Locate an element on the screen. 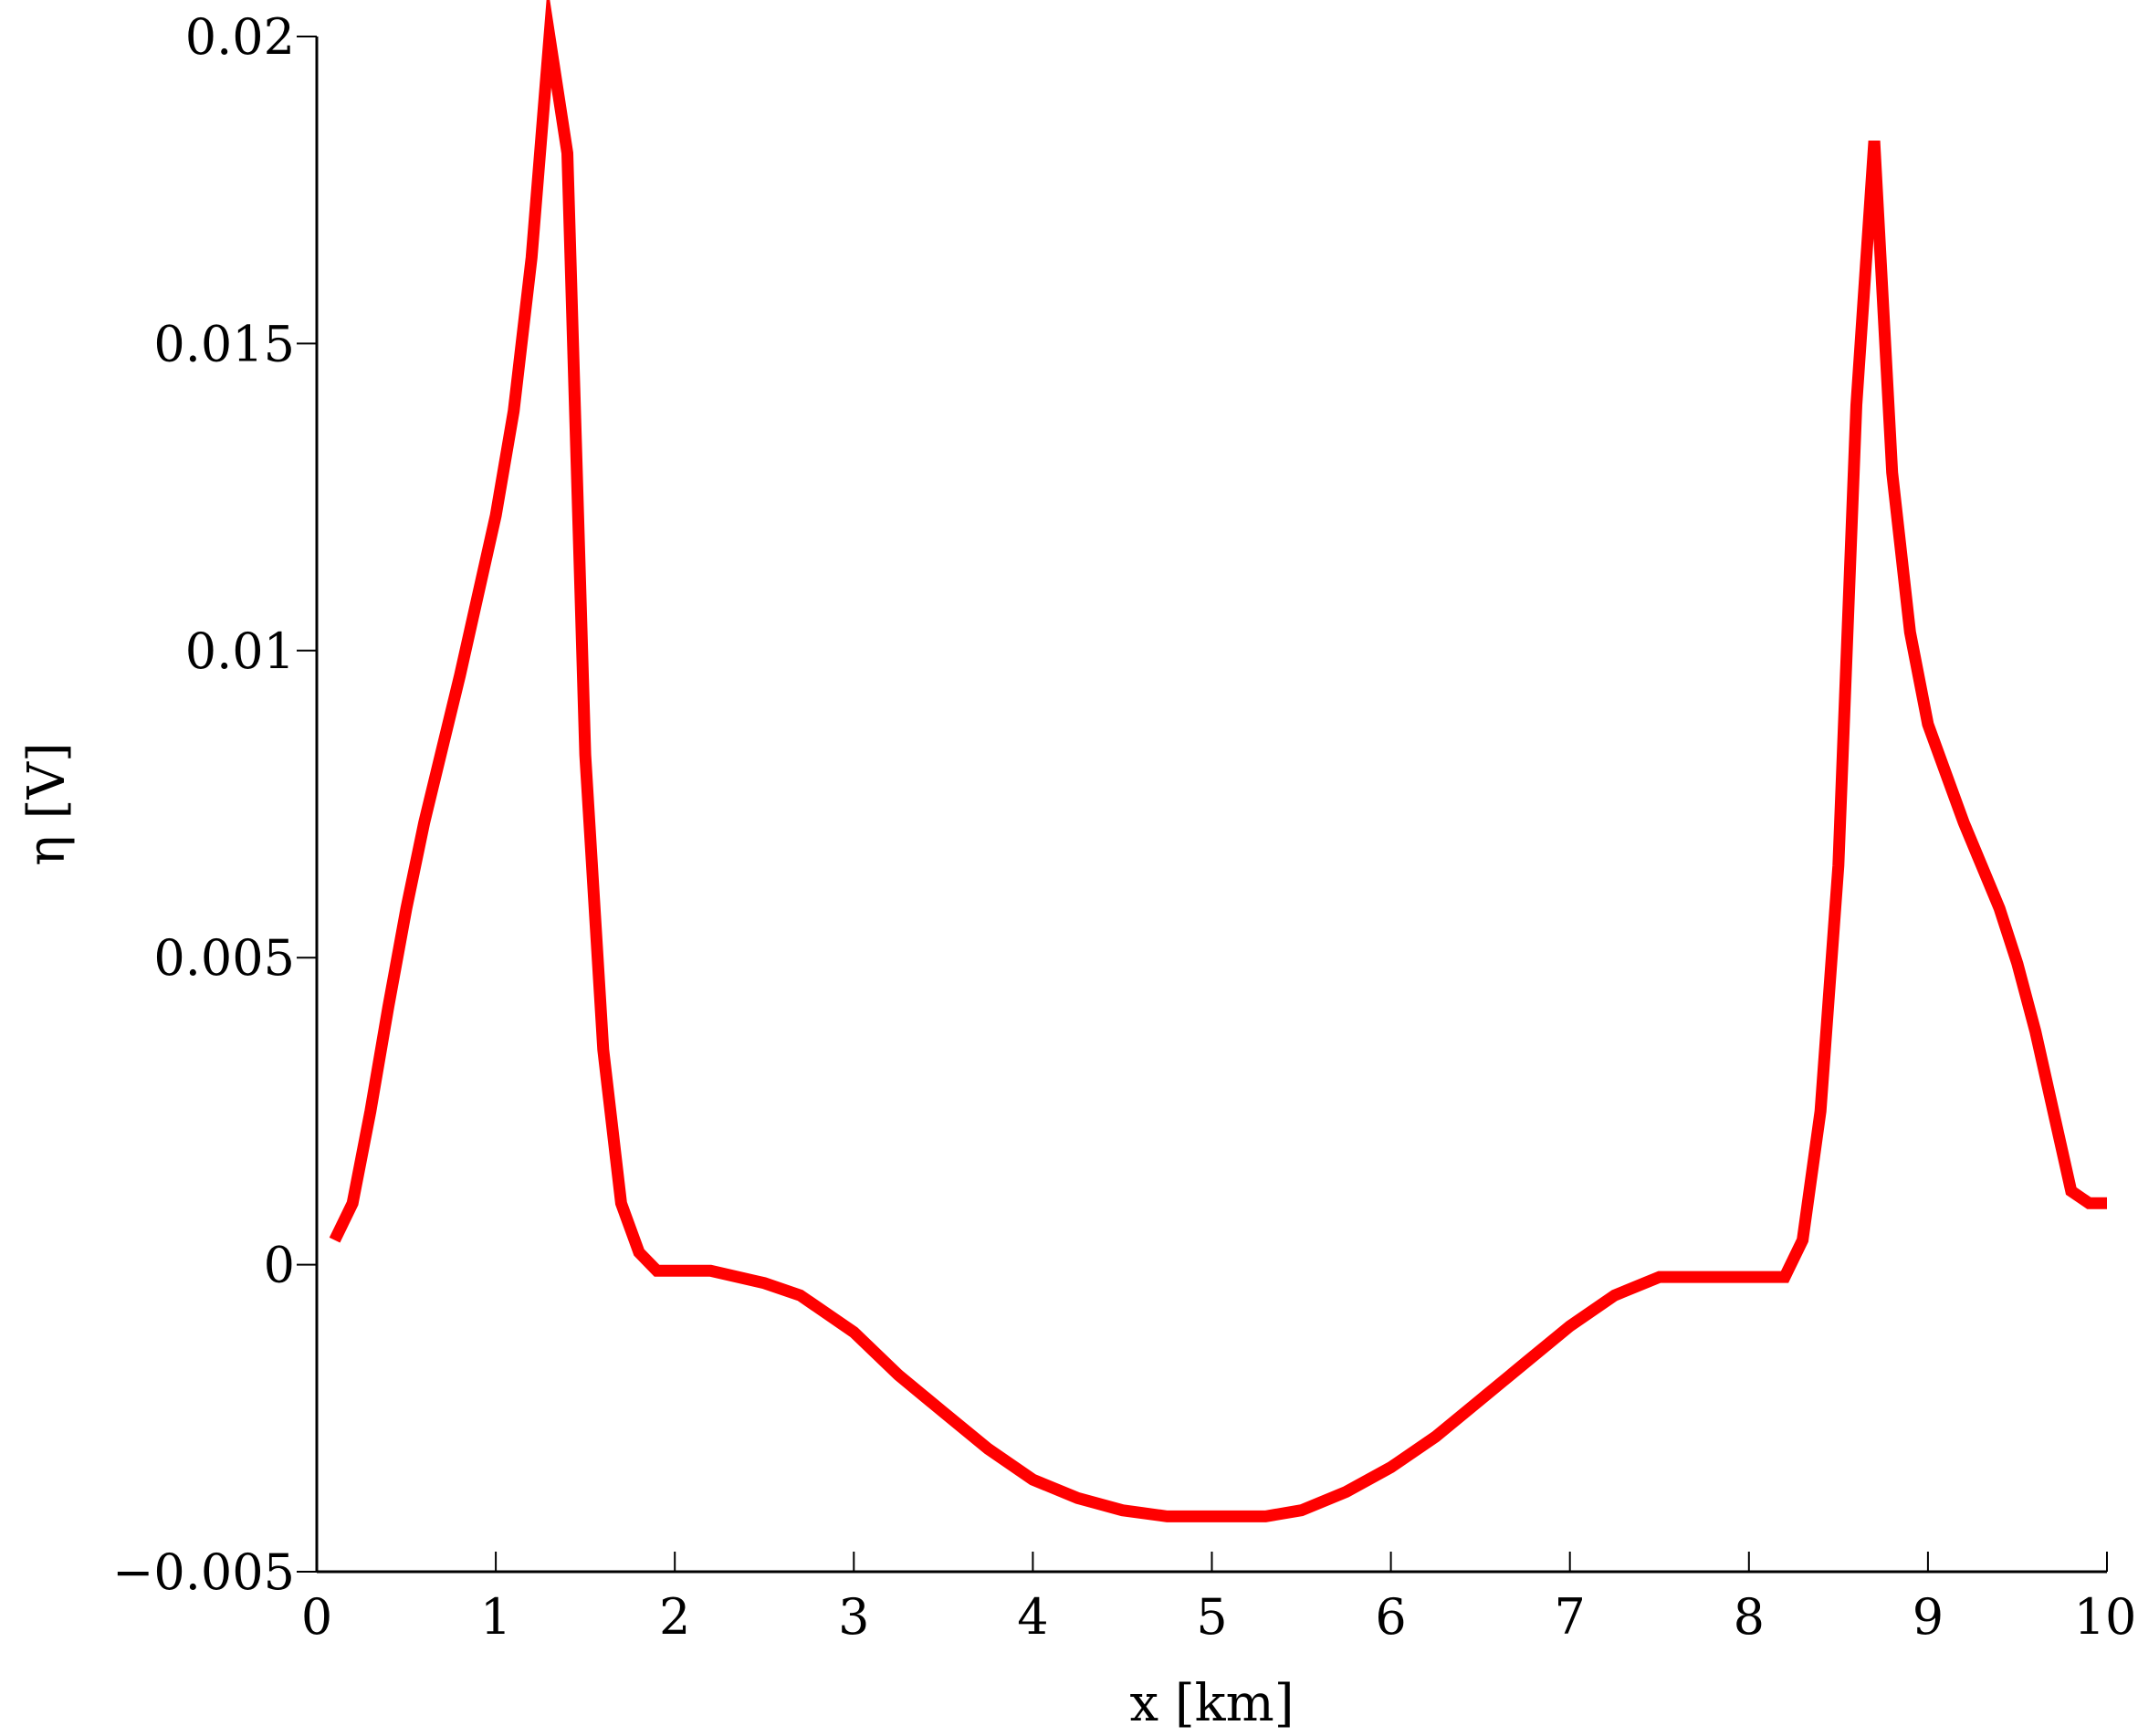 The height and width of the screenshot is (1736, 2138). x-tick-label: 10 is located at coordinates (2105, 1617).